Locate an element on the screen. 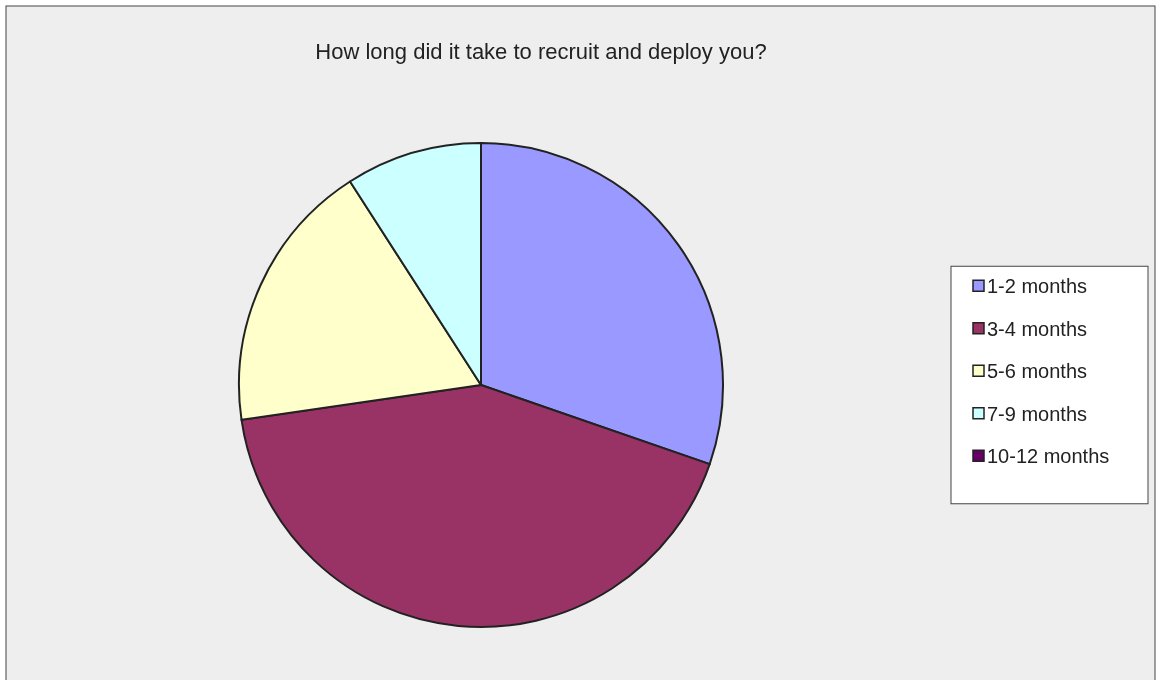 This screenshot has height=685, width=1156. legend-label: 5-6 months is located at coordinates (1037, 371).